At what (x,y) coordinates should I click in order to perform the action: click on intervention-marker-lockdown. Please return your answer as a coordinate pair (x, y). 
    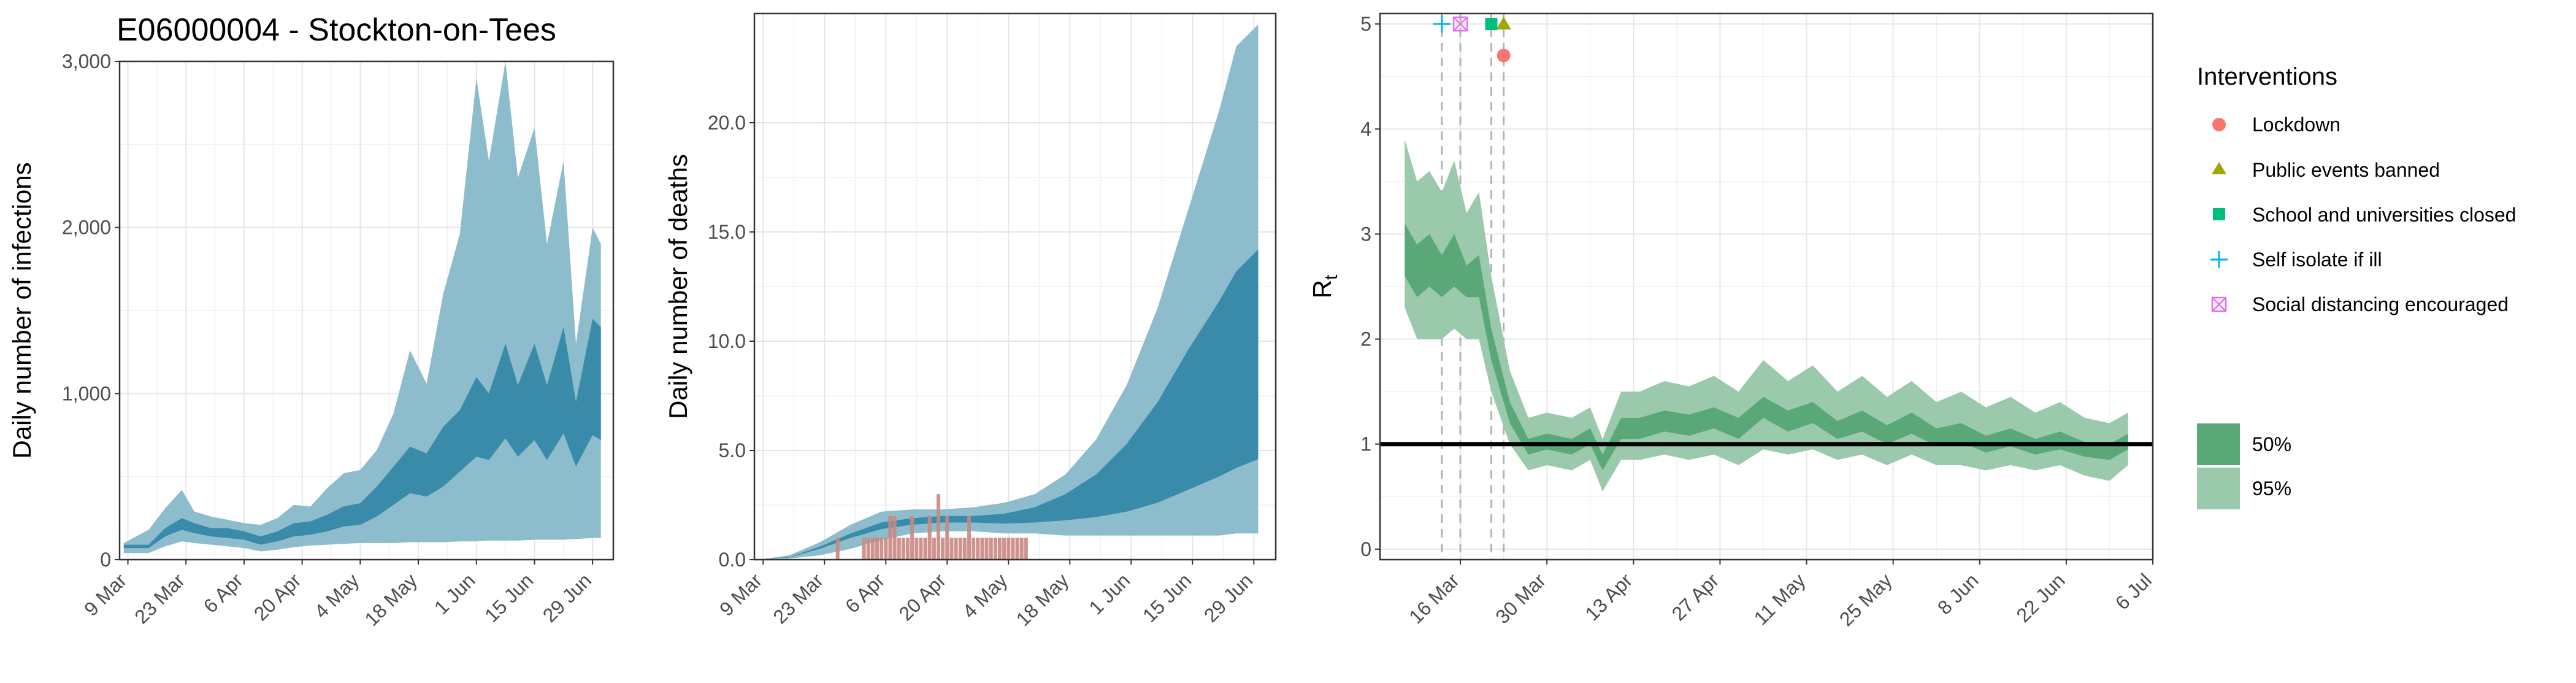
    Looking at the image, I should click on (1504, 56).